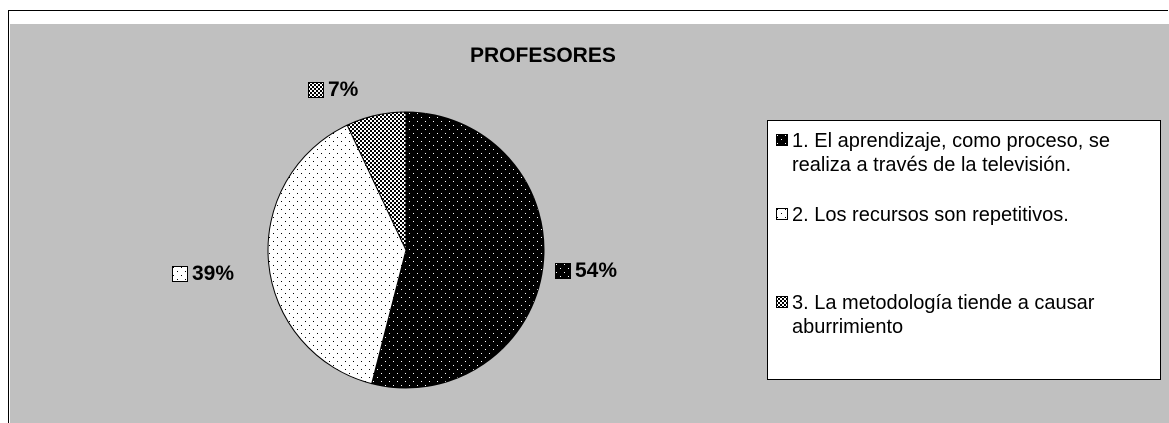 The width and height of the screenshot is (1169, 423). What do you see at coordinates (930, 215) in the screenshot?
I see `legend-label-2: 2. Los recursos son repetitivos.` at bounding box center [930, 215].